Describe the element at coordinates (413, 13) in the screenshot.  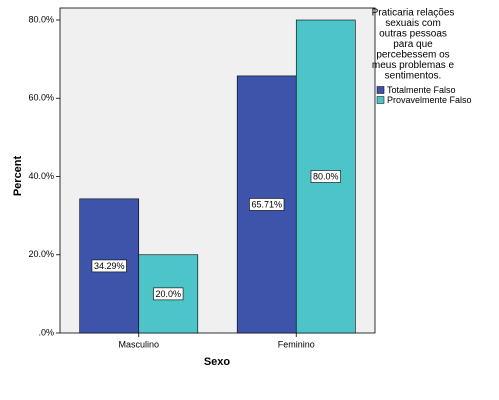
I see `legend-title: Praticaria relações` at that location.